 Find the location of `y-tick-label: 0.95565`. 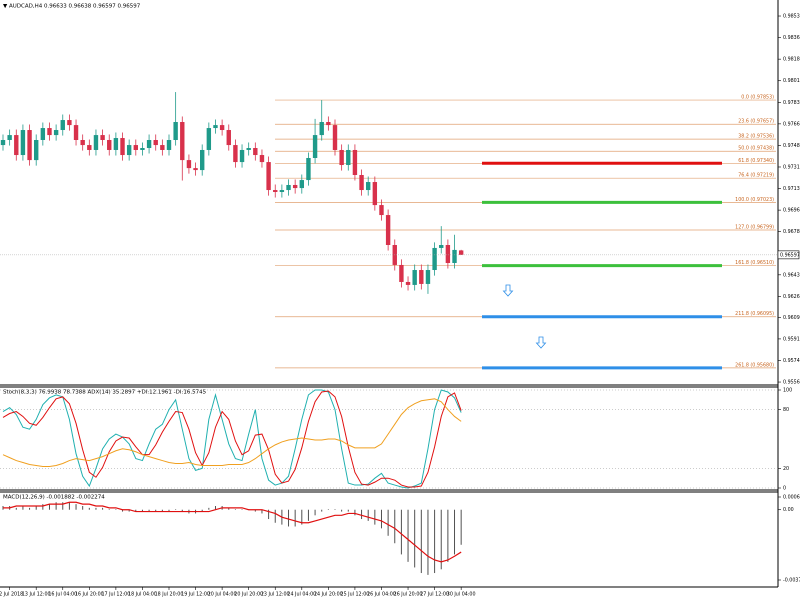

y-tick-label: 0.95565 is located at coordinates (791, 383).